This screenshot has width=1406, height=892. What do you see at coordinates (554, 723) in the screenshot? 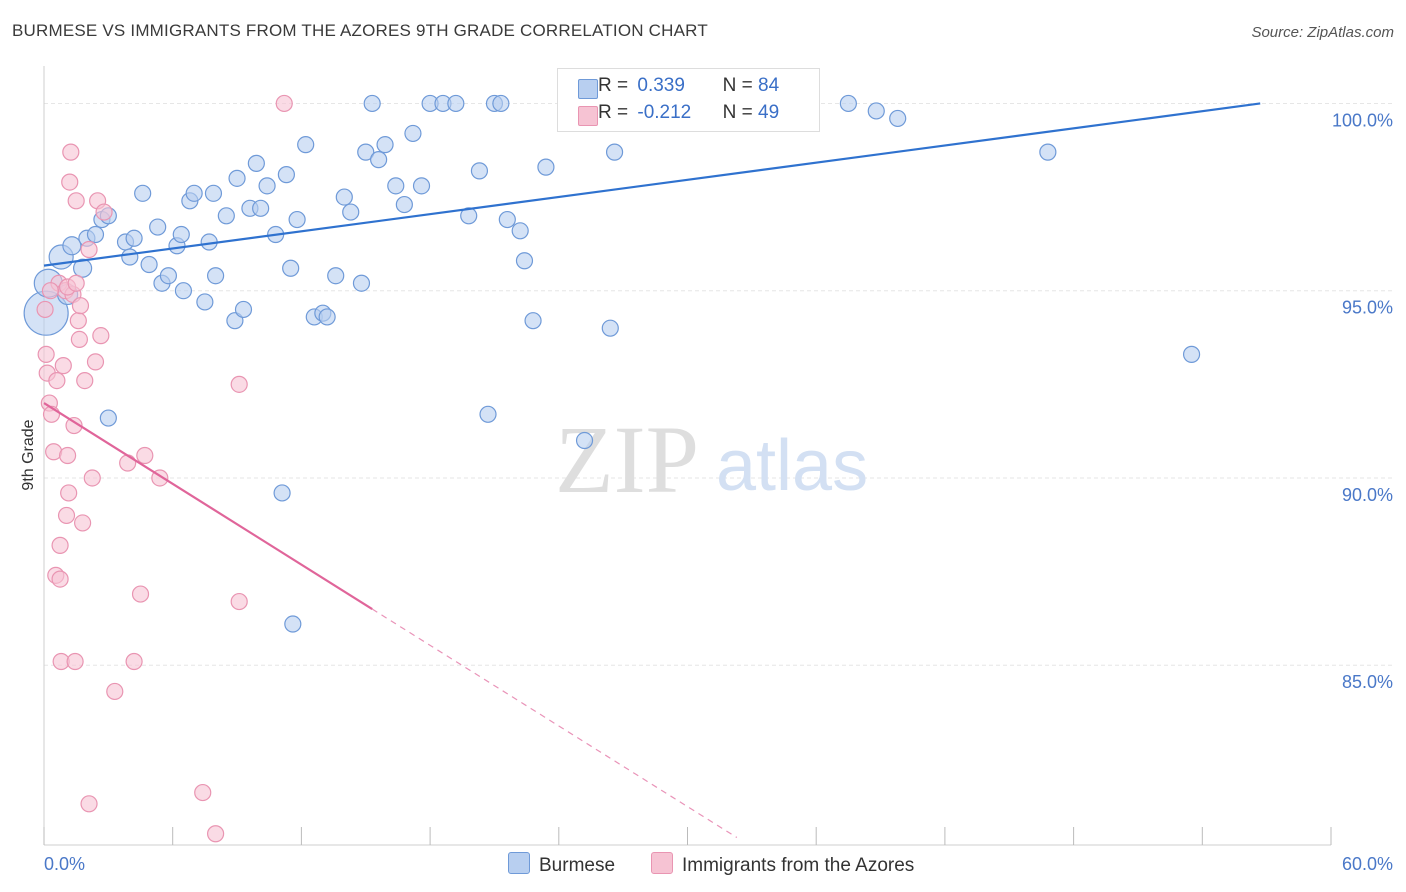
I see `azores-trend-extension` at bounding box center [554, 723].